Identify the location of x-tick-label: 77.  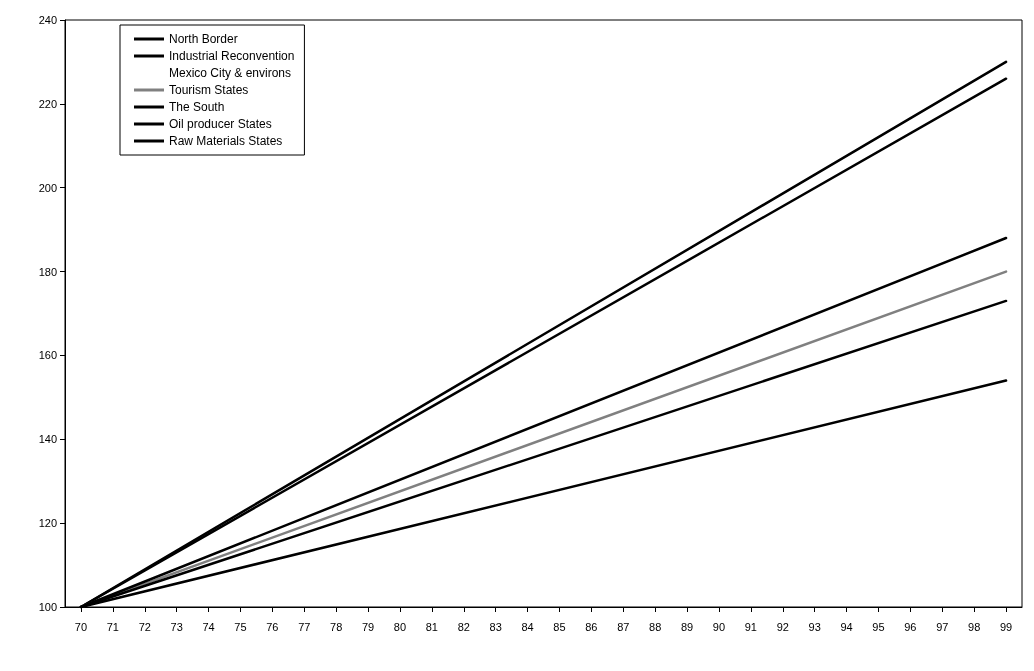
(304, 626).